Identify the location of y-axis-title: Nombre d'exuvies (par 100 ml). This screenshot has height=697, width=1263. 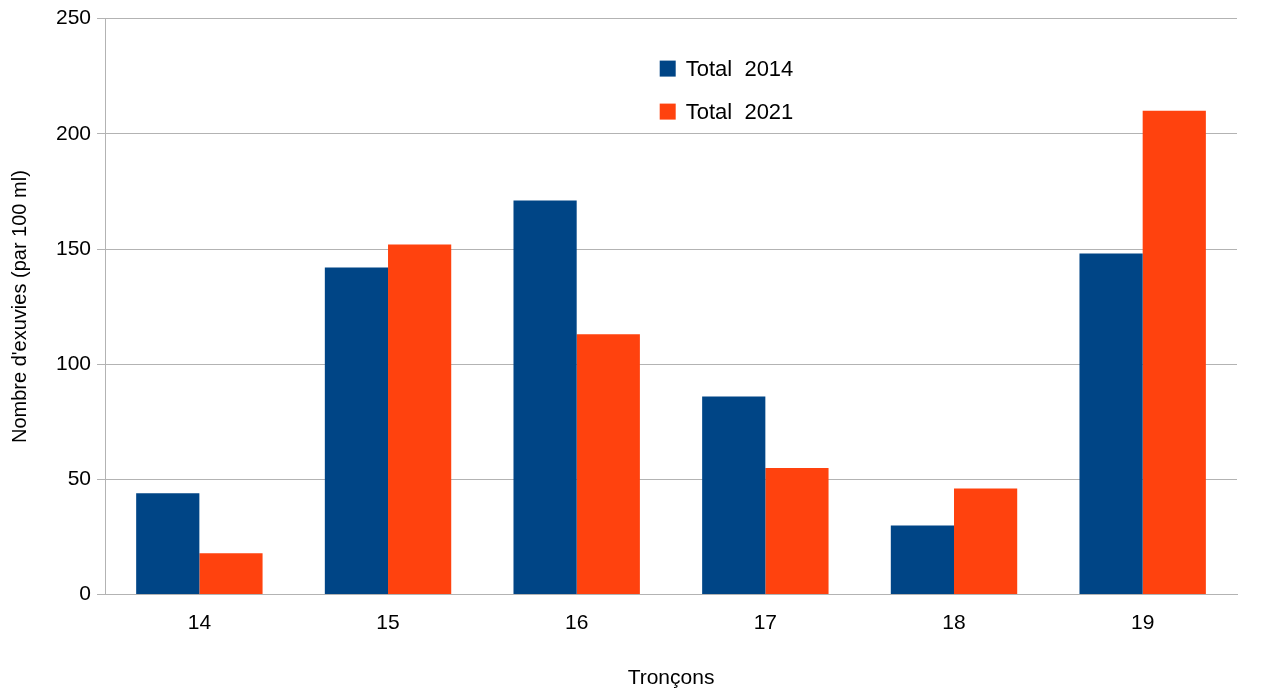
(18, 307).